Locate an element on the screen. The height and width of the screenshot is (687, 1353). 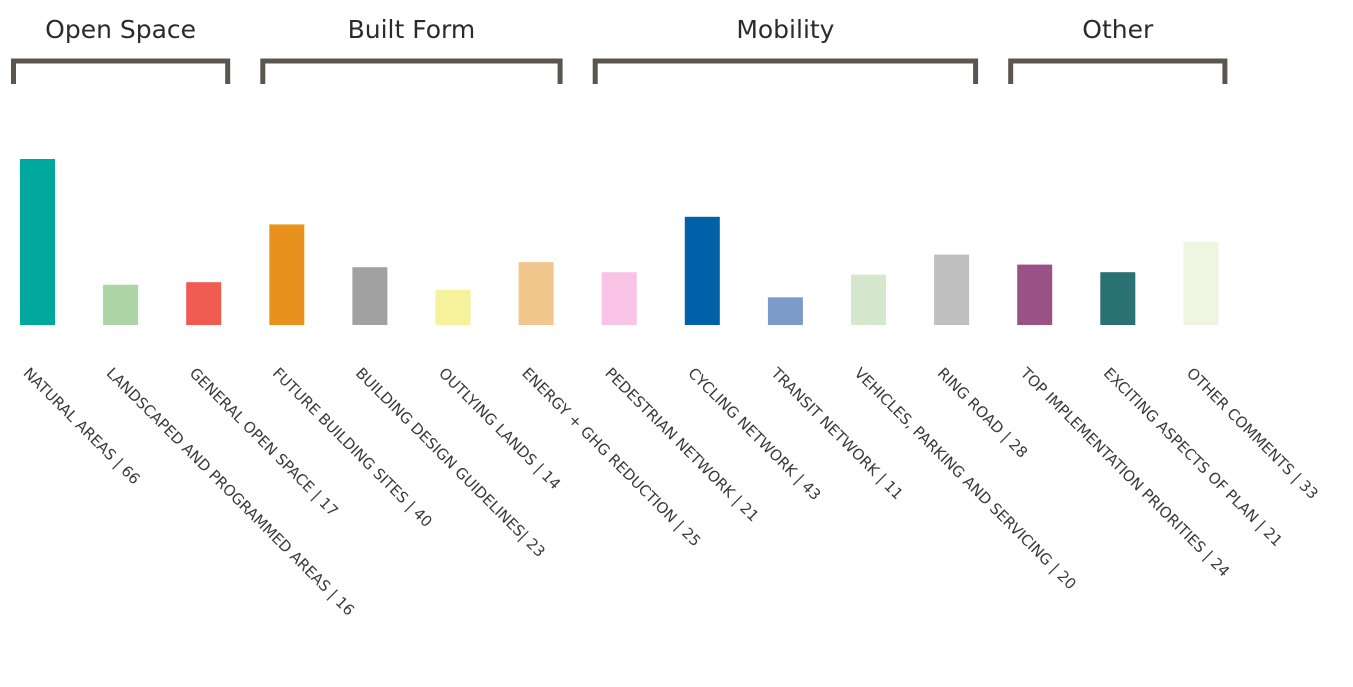
group-title: Other is located at coordinates (1118, 29).